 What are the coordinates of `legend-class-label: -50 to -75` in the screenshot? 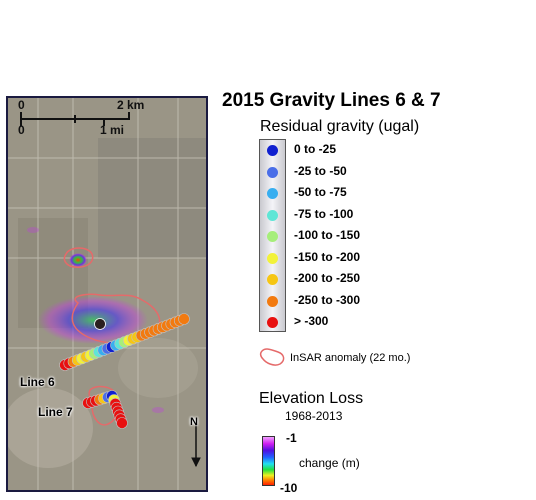 It's located at (320, 192).